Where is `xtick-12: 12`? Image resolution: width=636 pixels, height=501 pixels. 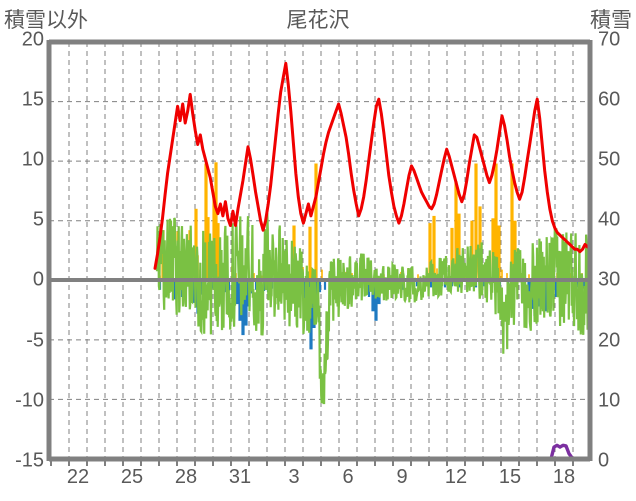
xtick-12: 12 is located at coordinates (456, 477).